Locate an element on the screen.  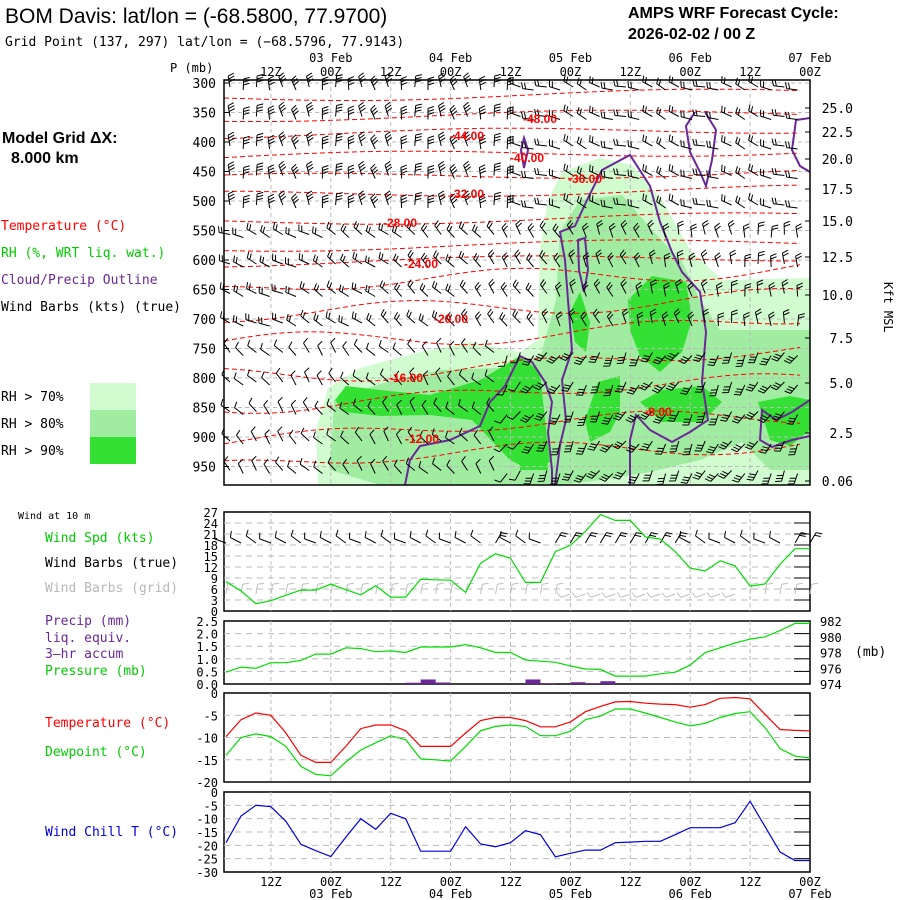
legend-precip: Precip (mm) is located at coordinates (88, 621).